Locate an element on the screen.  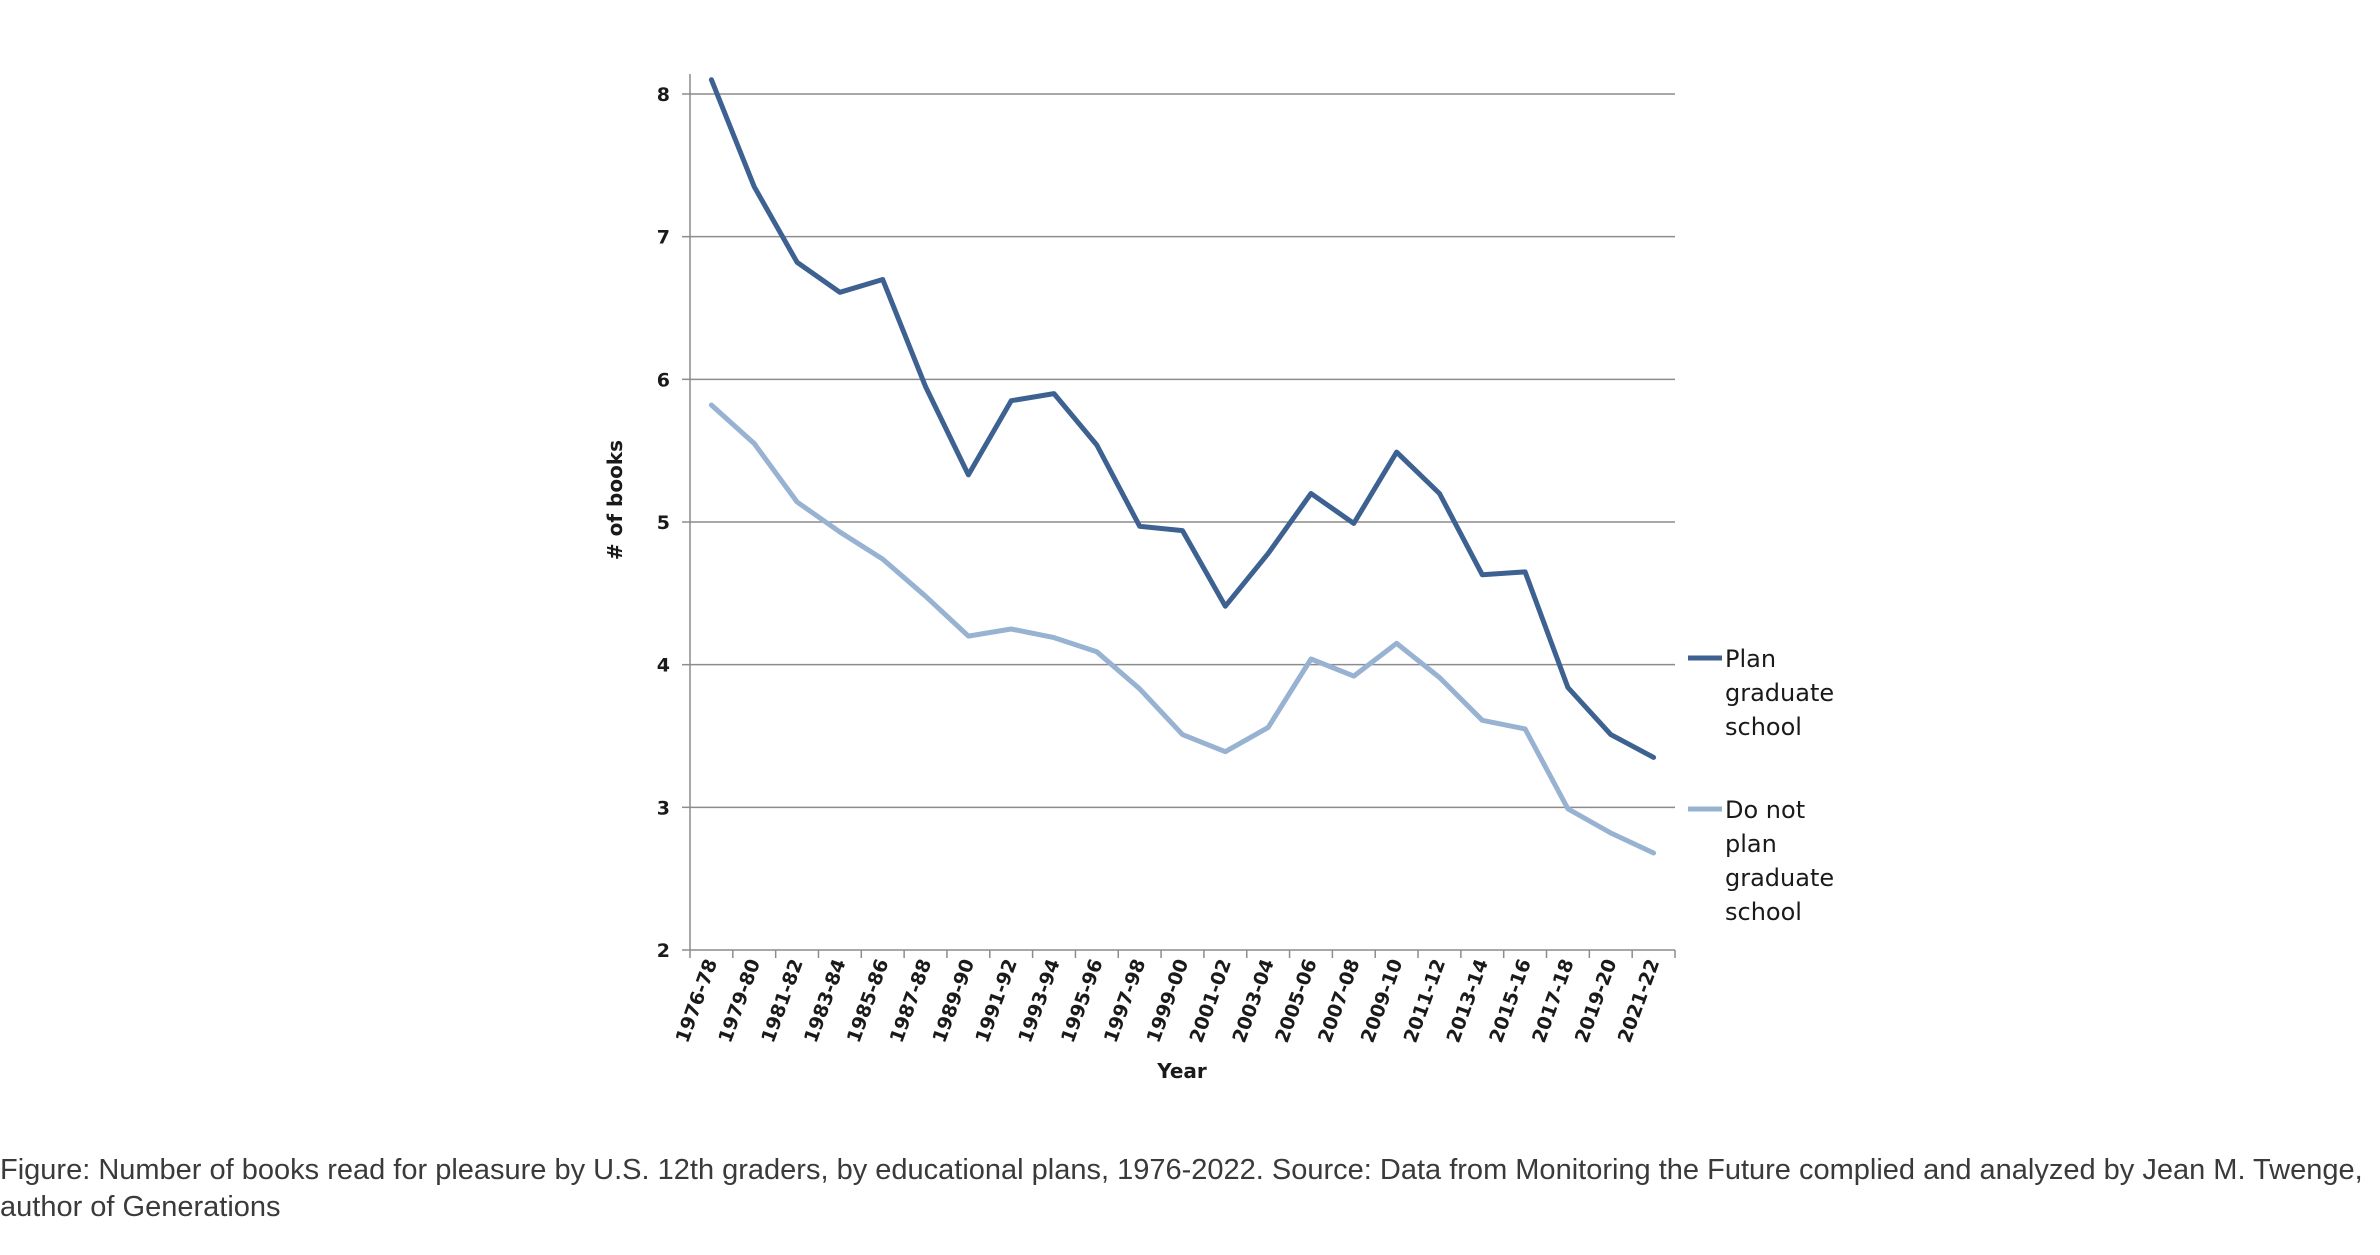
x-tick-label: 1991-92 is located at coordinates (996, 1000).